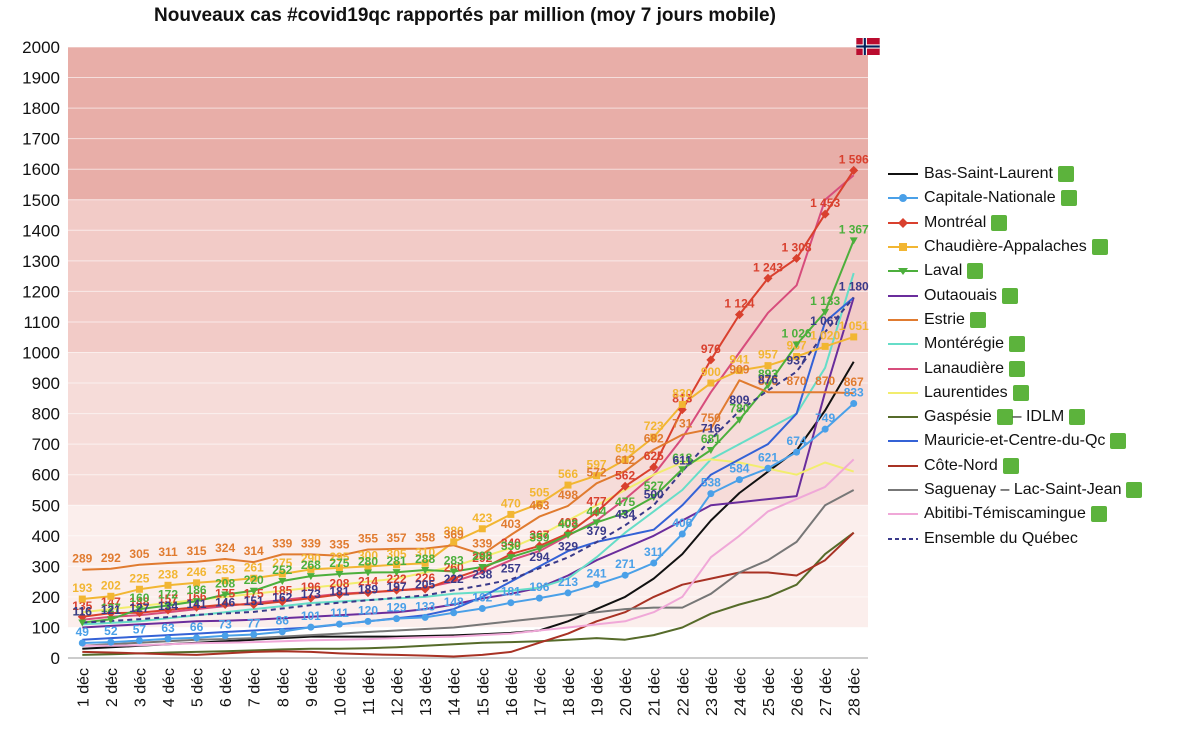 This screenshot has height=735, width=1200. What do you see at coordinates (654, 456) in the screenshot?
I see `data-label: 625` at bounding box center [654, 456].